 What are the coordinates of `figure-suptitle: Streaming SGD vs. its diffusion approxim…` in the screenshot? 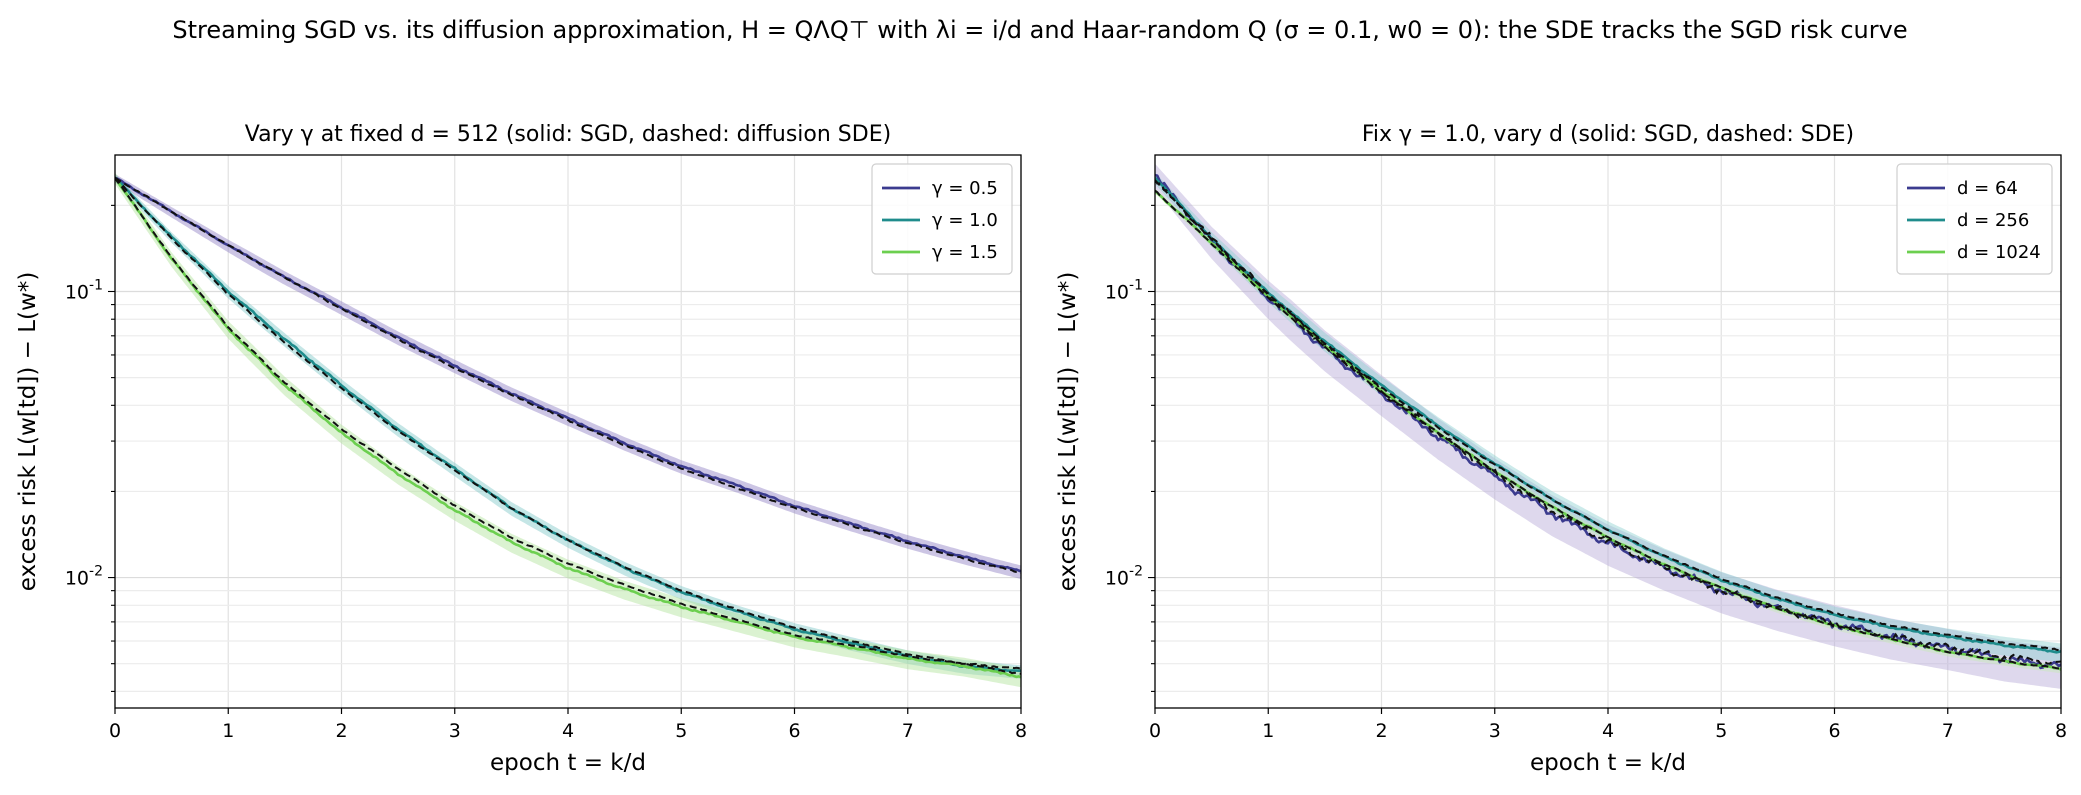 It's located at (1039, 30).